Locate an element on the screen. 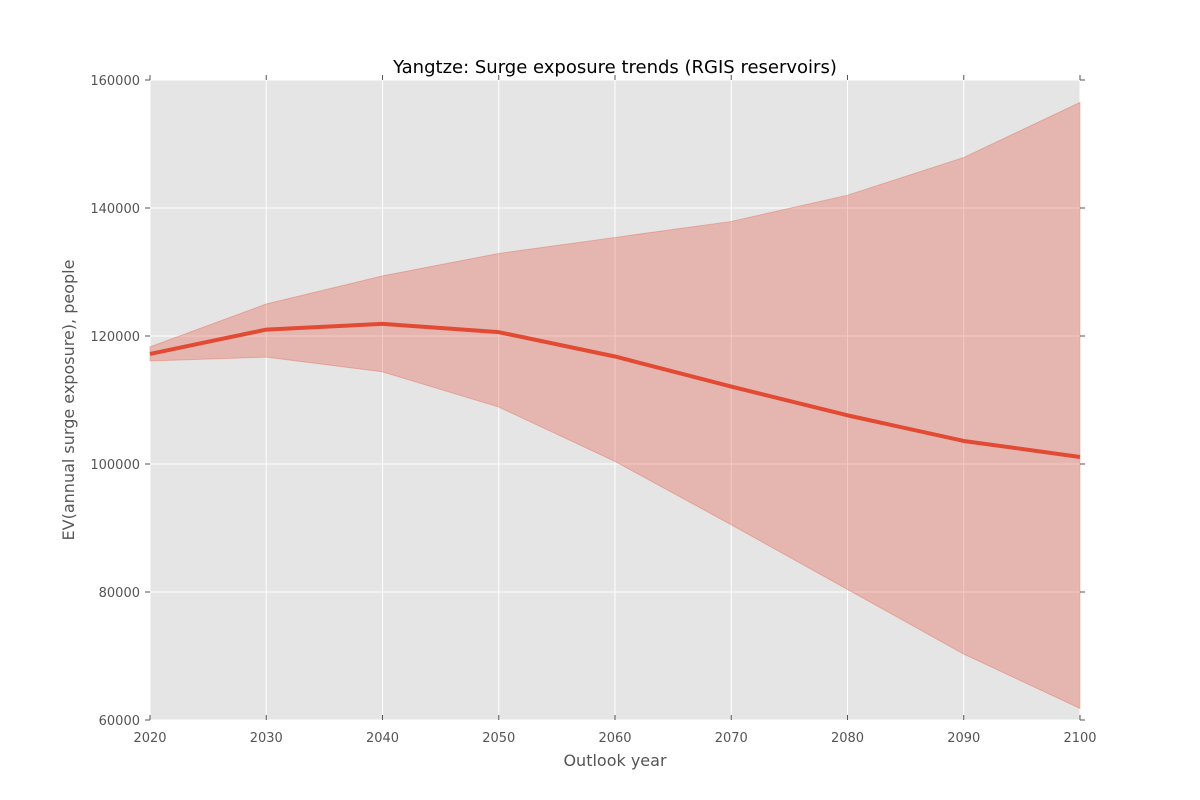 The height and width of the screenshot is (800, 1200). y-tick-label: 60000 is located at coordinates (119, 721).